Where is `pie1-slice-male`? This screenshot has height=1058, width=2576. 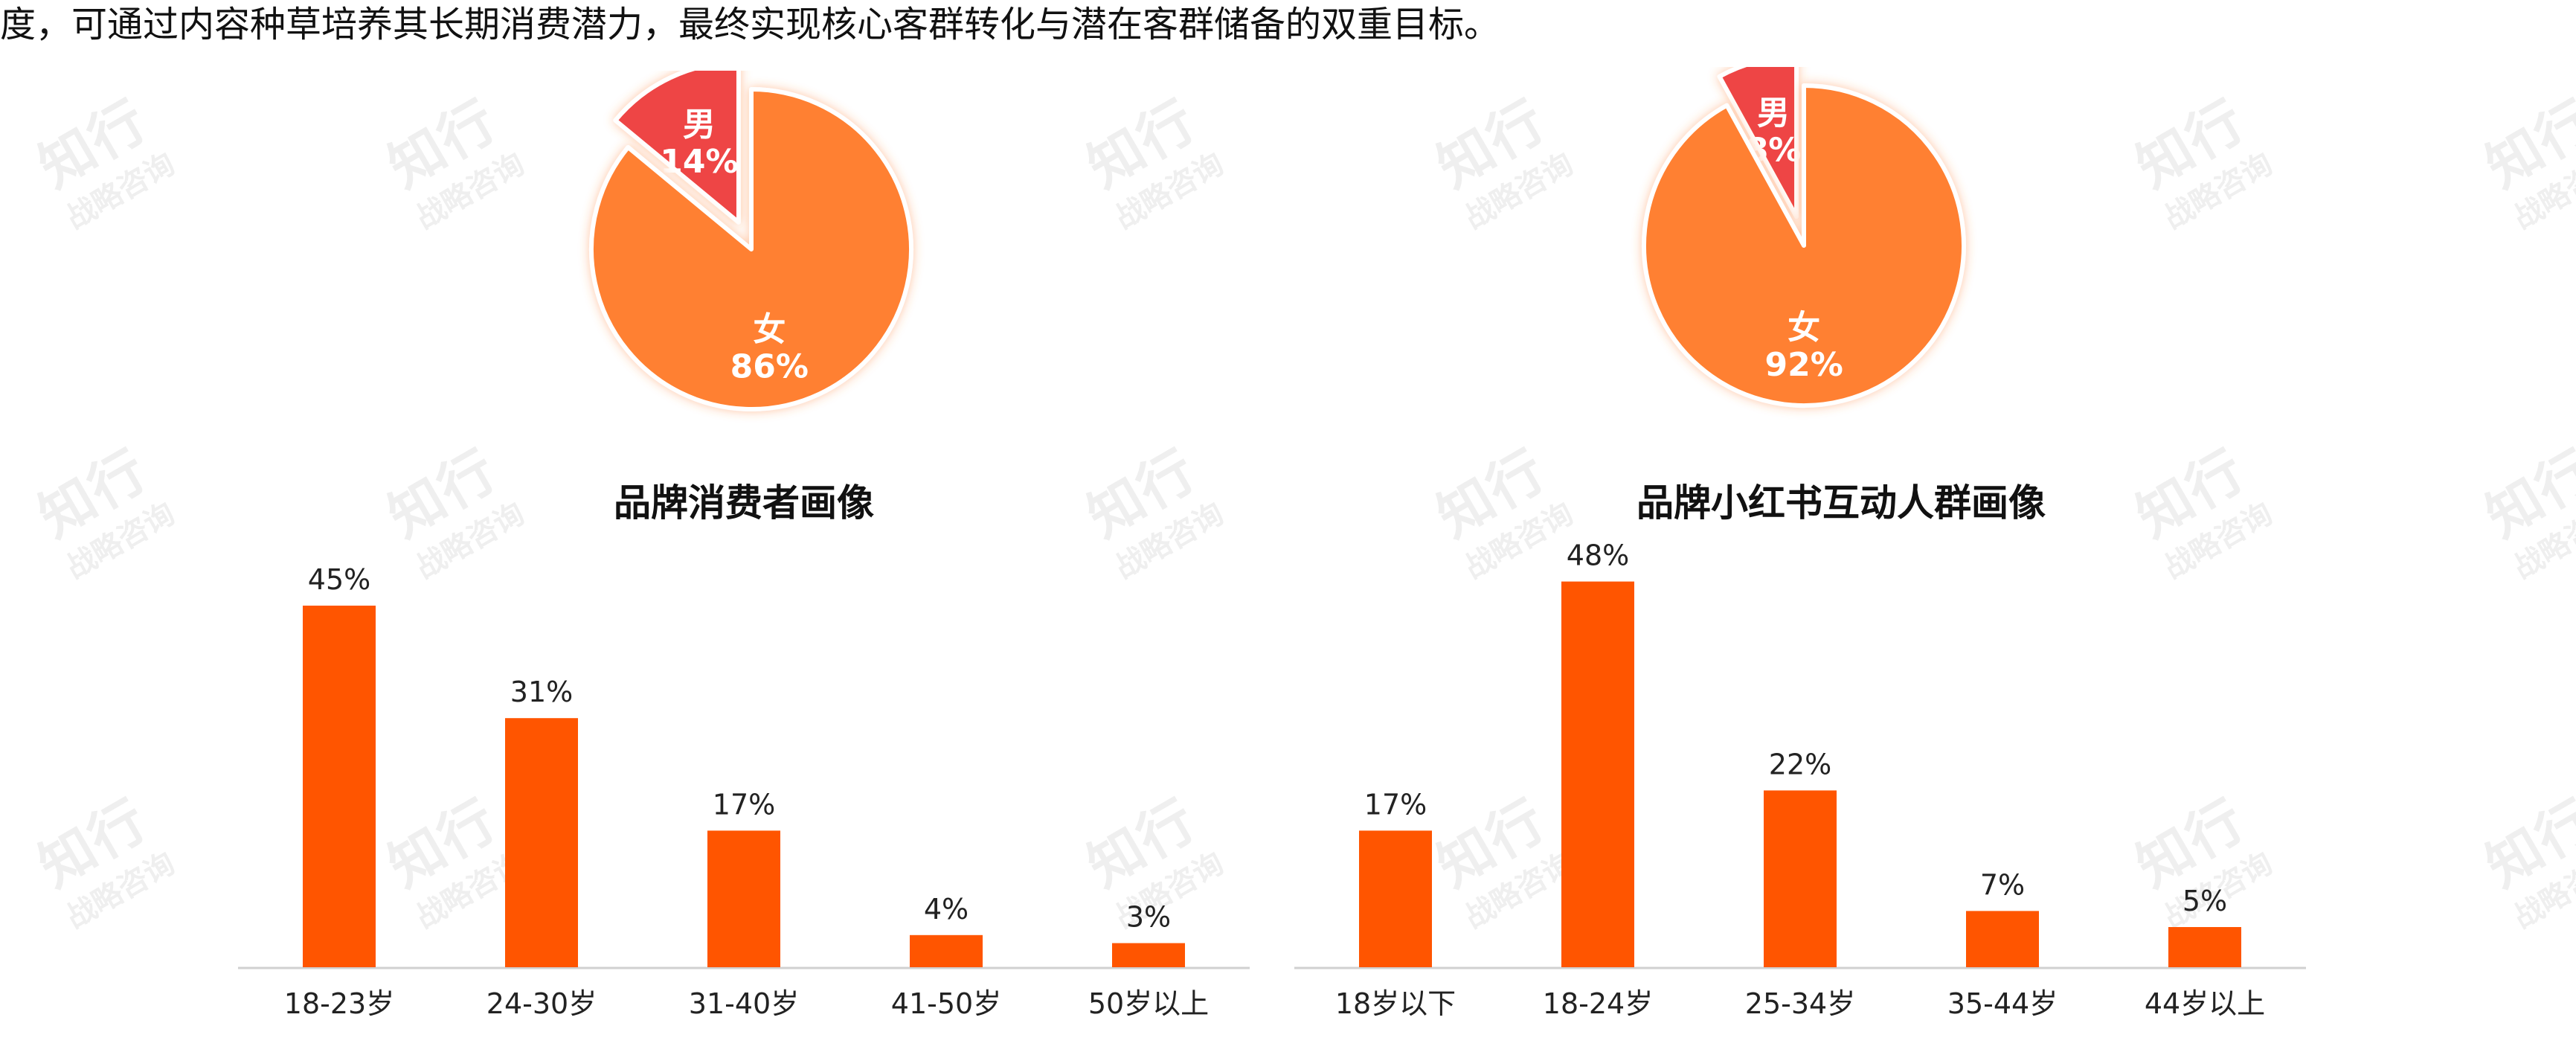 pie1-slice-male is located at coordinates (677, 148).